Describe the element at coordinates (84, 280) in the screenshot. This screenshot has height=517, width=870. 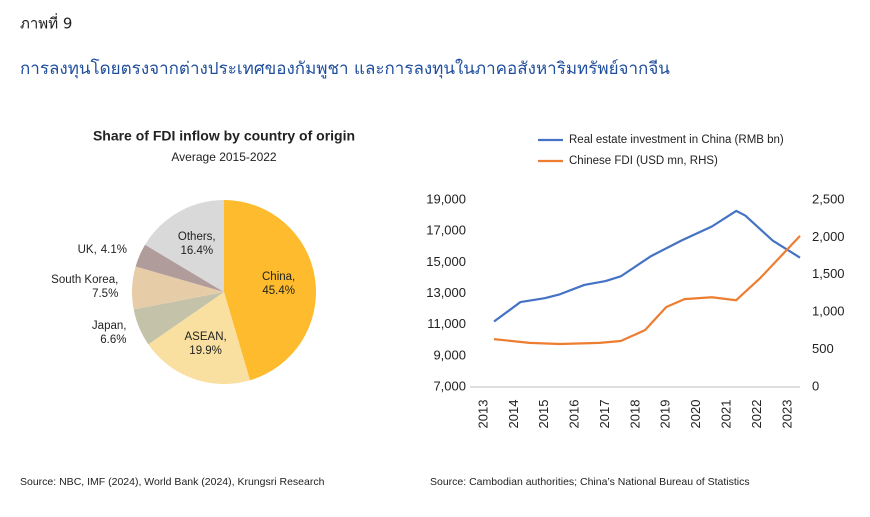
I see `slice-category: South Korea,` at that location.